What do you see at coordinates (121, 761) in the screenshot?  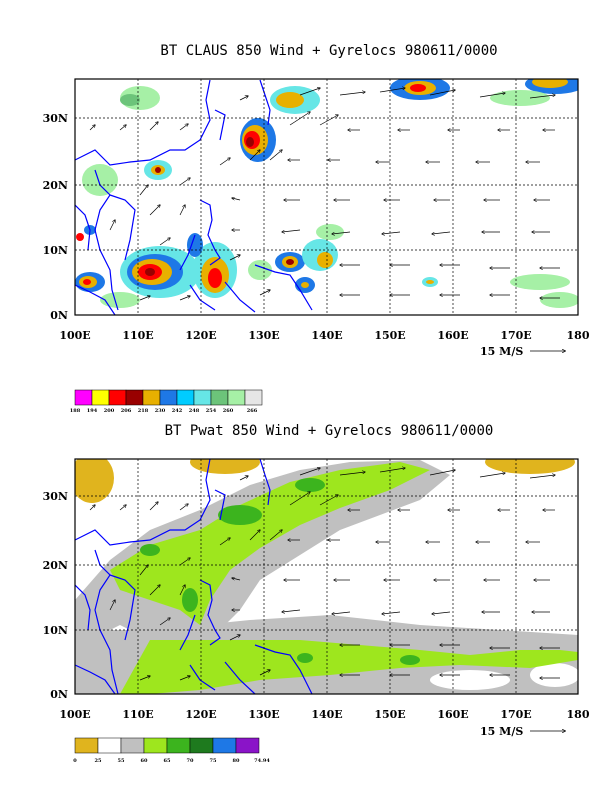 I see `legend-label: 55` at bounding box center [121, 761].